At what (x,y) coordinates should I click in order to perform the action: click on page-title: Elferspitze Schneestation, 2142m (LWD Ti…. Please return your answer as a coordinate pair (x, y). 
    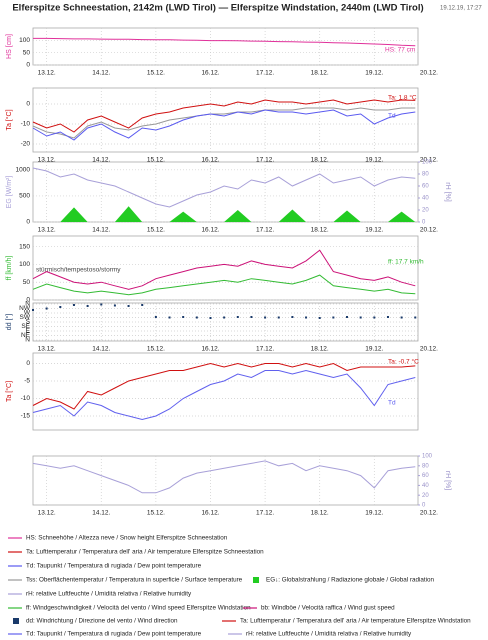
    Looking at the image, I should click on (217, 8).